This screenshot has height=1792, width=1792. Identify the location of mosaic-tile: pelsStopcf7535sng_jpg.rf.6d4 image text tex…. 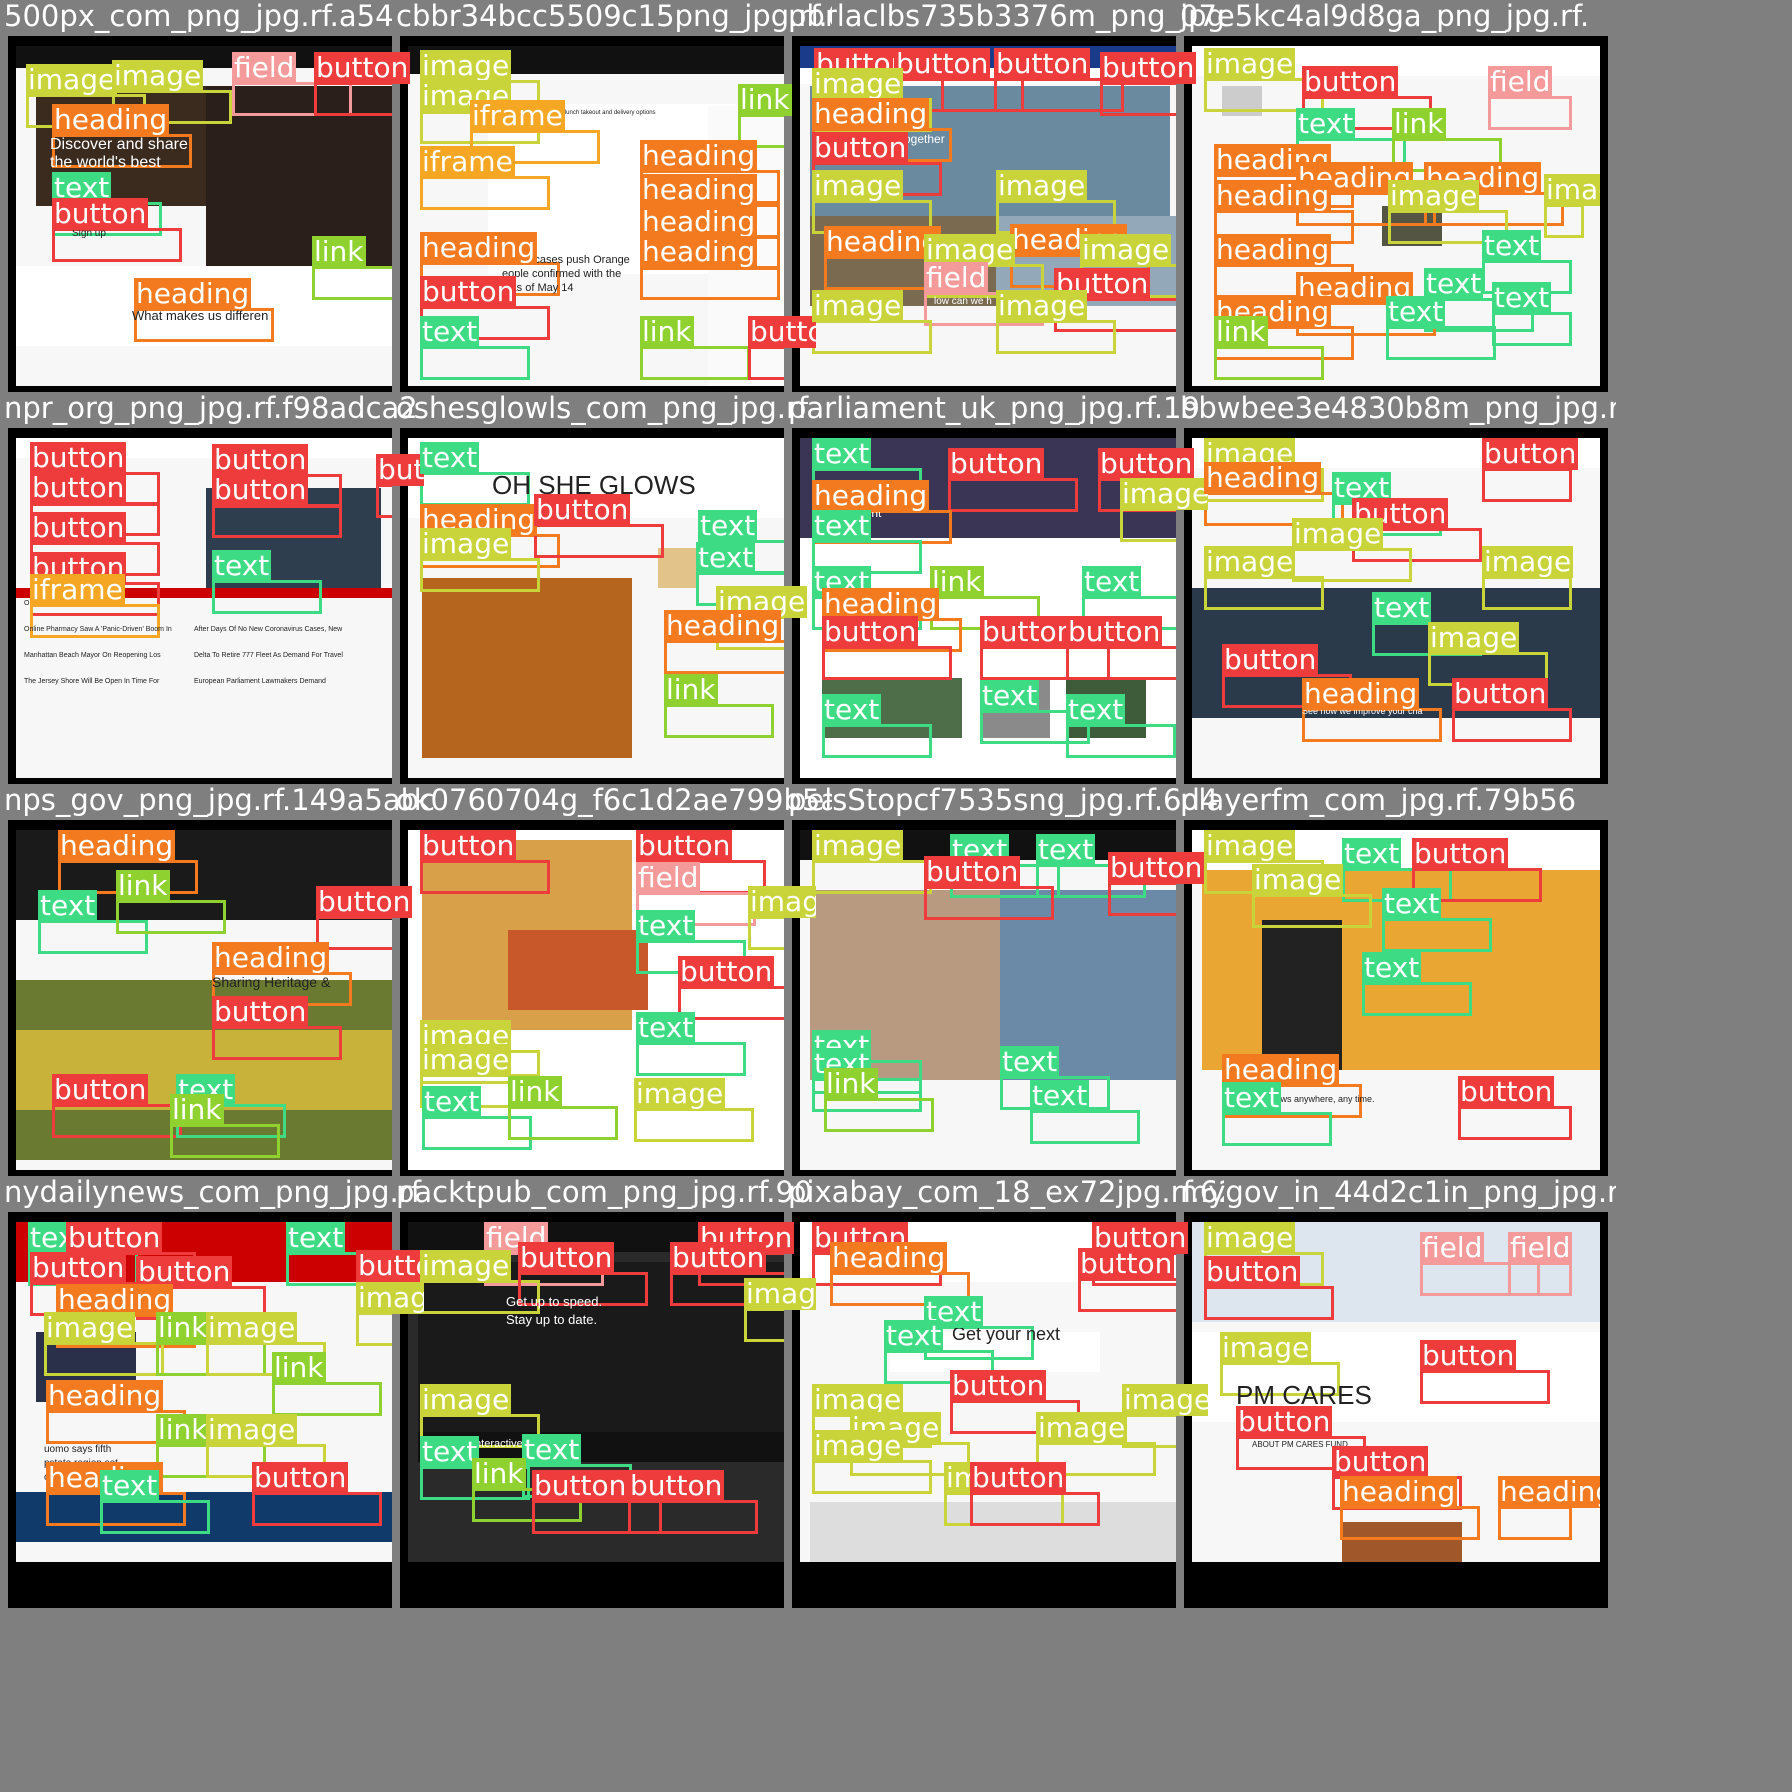
(1004, 1004).